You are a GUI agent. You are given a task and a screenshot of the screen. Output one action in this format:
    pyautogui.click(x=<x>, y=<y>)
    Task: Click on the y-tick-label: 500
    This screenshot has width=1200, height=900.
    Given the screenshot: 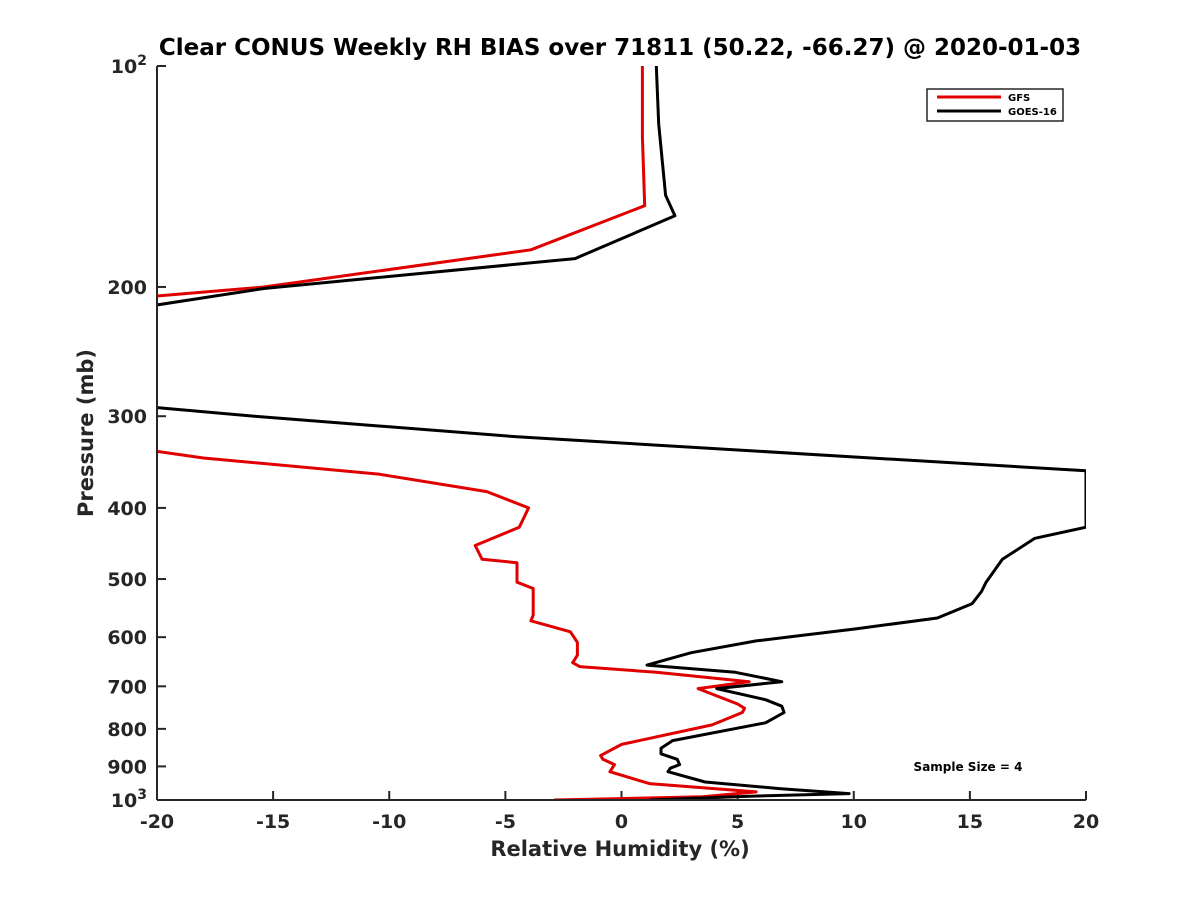 What is the action you would take?
    pyautogui.click(x=127, y=580)
    